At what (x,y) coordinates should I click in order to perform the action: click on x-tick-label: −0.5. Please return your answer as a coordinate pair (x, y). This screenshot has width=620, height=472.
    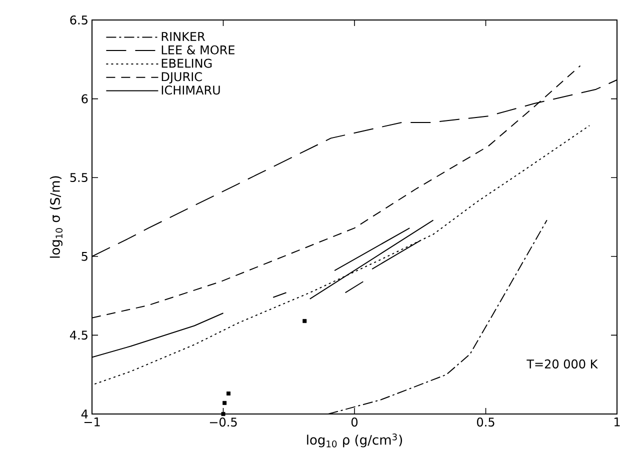
    Looking at the image, I should click on (223, 422).